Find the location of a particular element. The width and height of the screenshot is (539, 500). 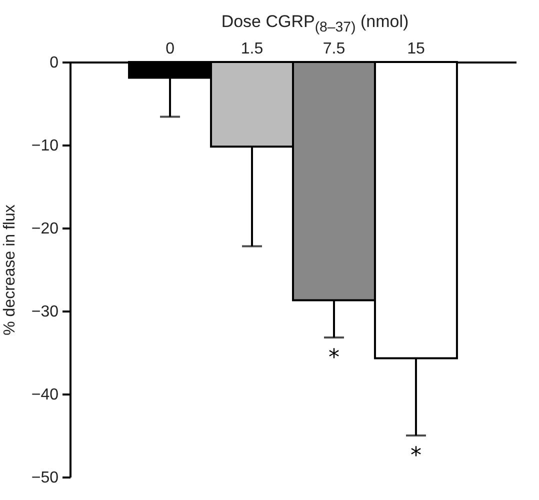

y-tick-label: −10 is located at coordinates (45, 146).